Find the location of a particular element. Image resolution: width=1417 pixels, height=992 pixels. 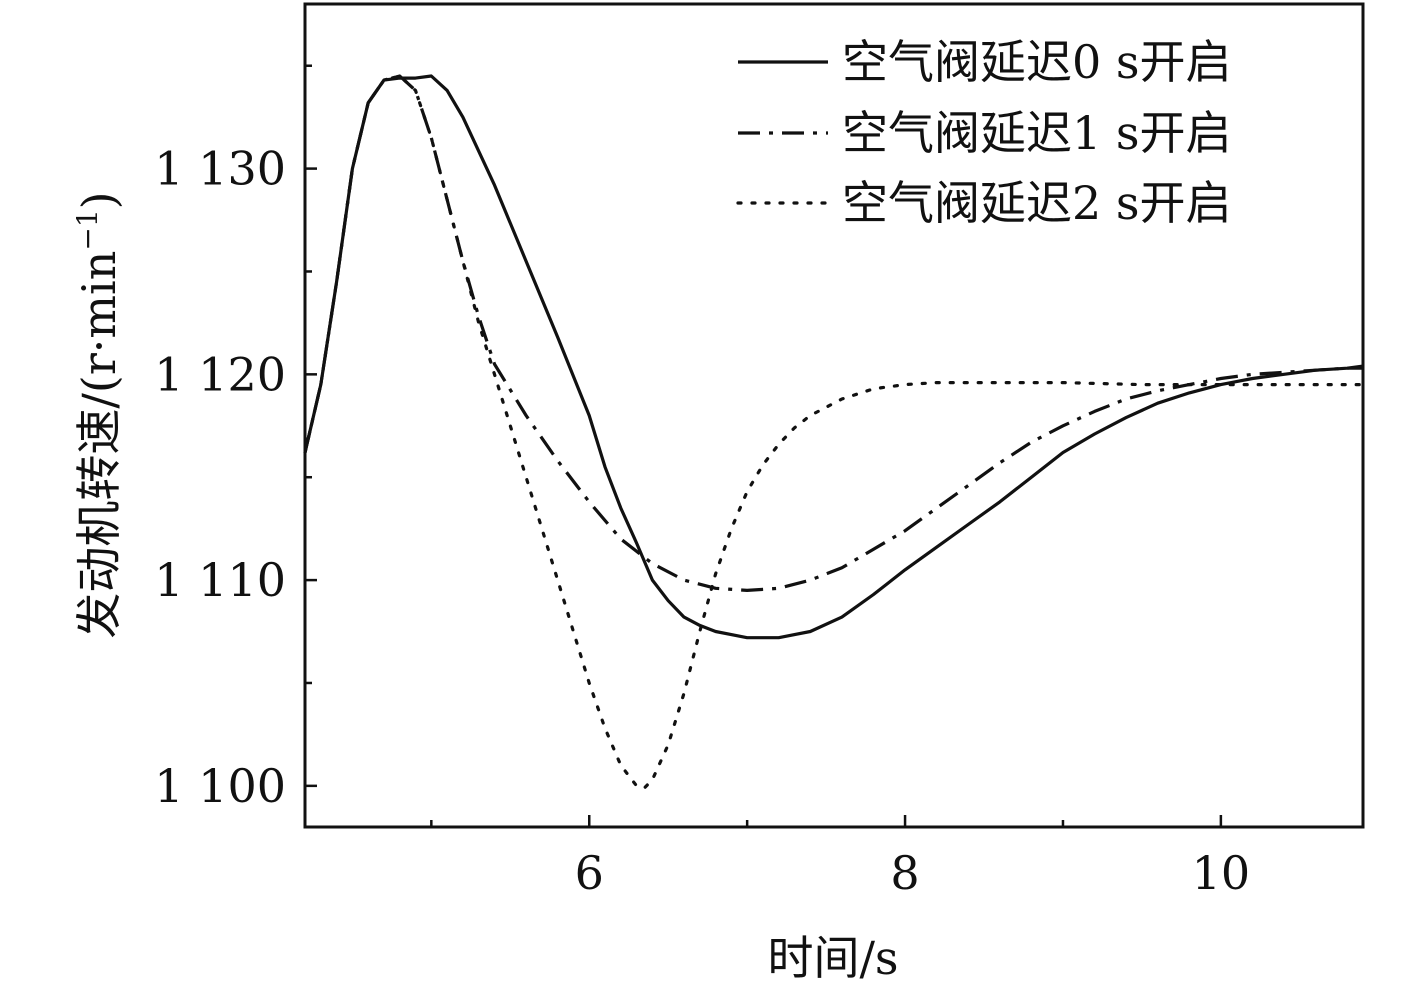

y-axis-title-superscript: −1 is located at coordinates (87, 229).